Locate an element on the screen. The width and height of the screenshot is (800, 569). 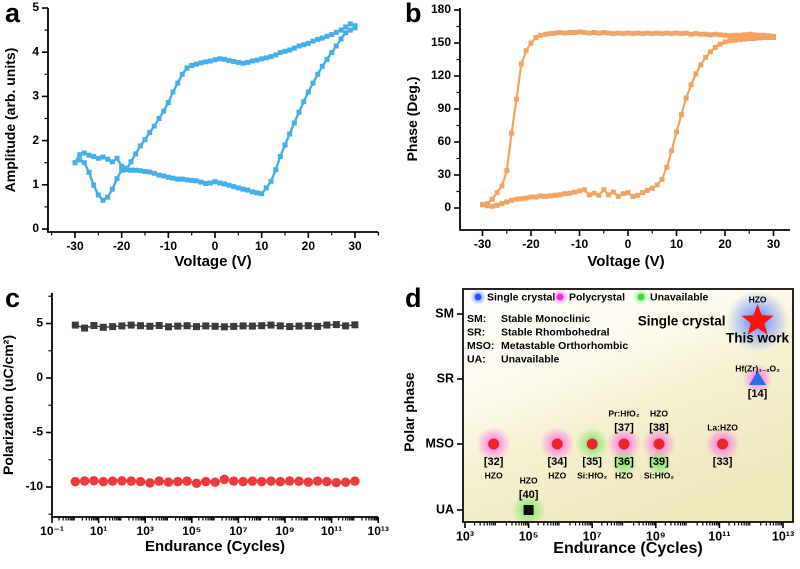
point-label-mat: Pr:HfO₂ is located at coordinates (623, 413).